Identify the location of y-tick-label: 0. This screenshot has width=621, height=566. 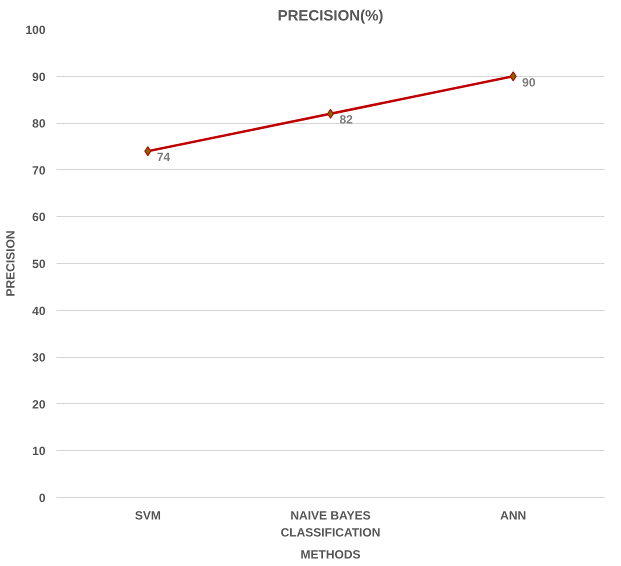
(42, 498).